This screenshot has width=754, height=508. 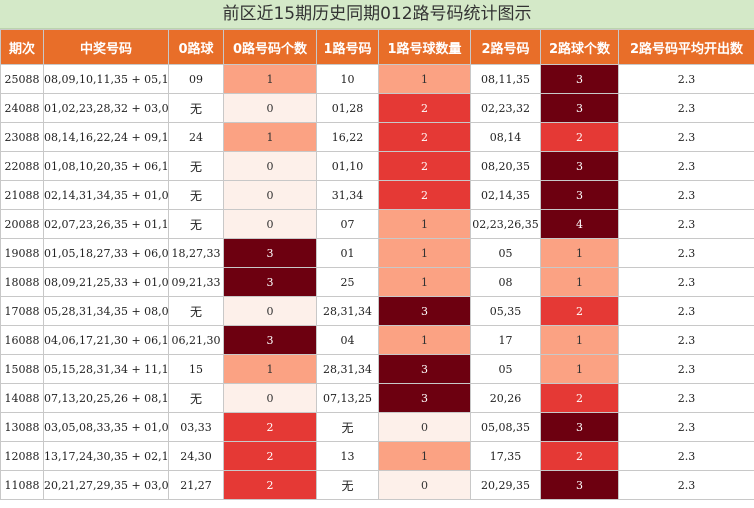 What do you see at coordinates (22, 195) in the screenshot?
I see `period-cell: 21088` at bounding box center [22, 195].